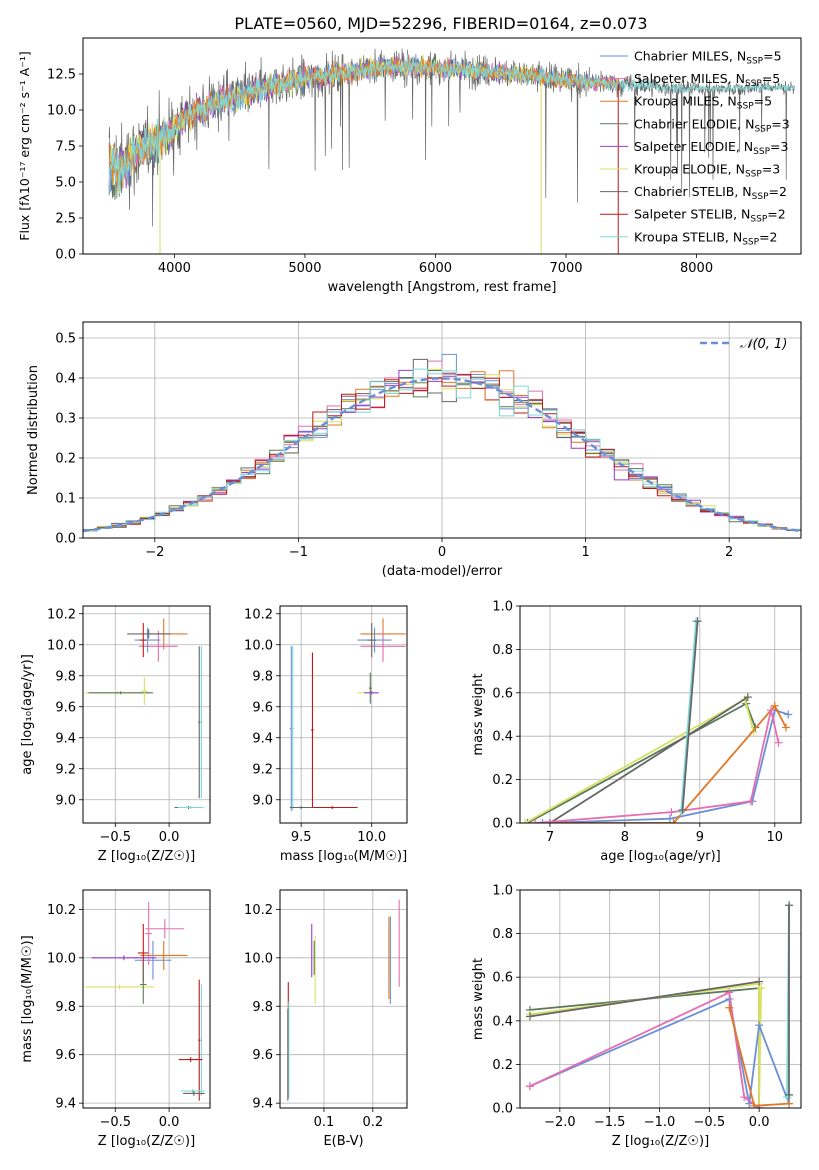 This screenshot has height=1170, width=819. What do you see at coordinates (700, 837) in the screenshot?
I see `x-tick-label: 9` at bounding box center [700, 837].